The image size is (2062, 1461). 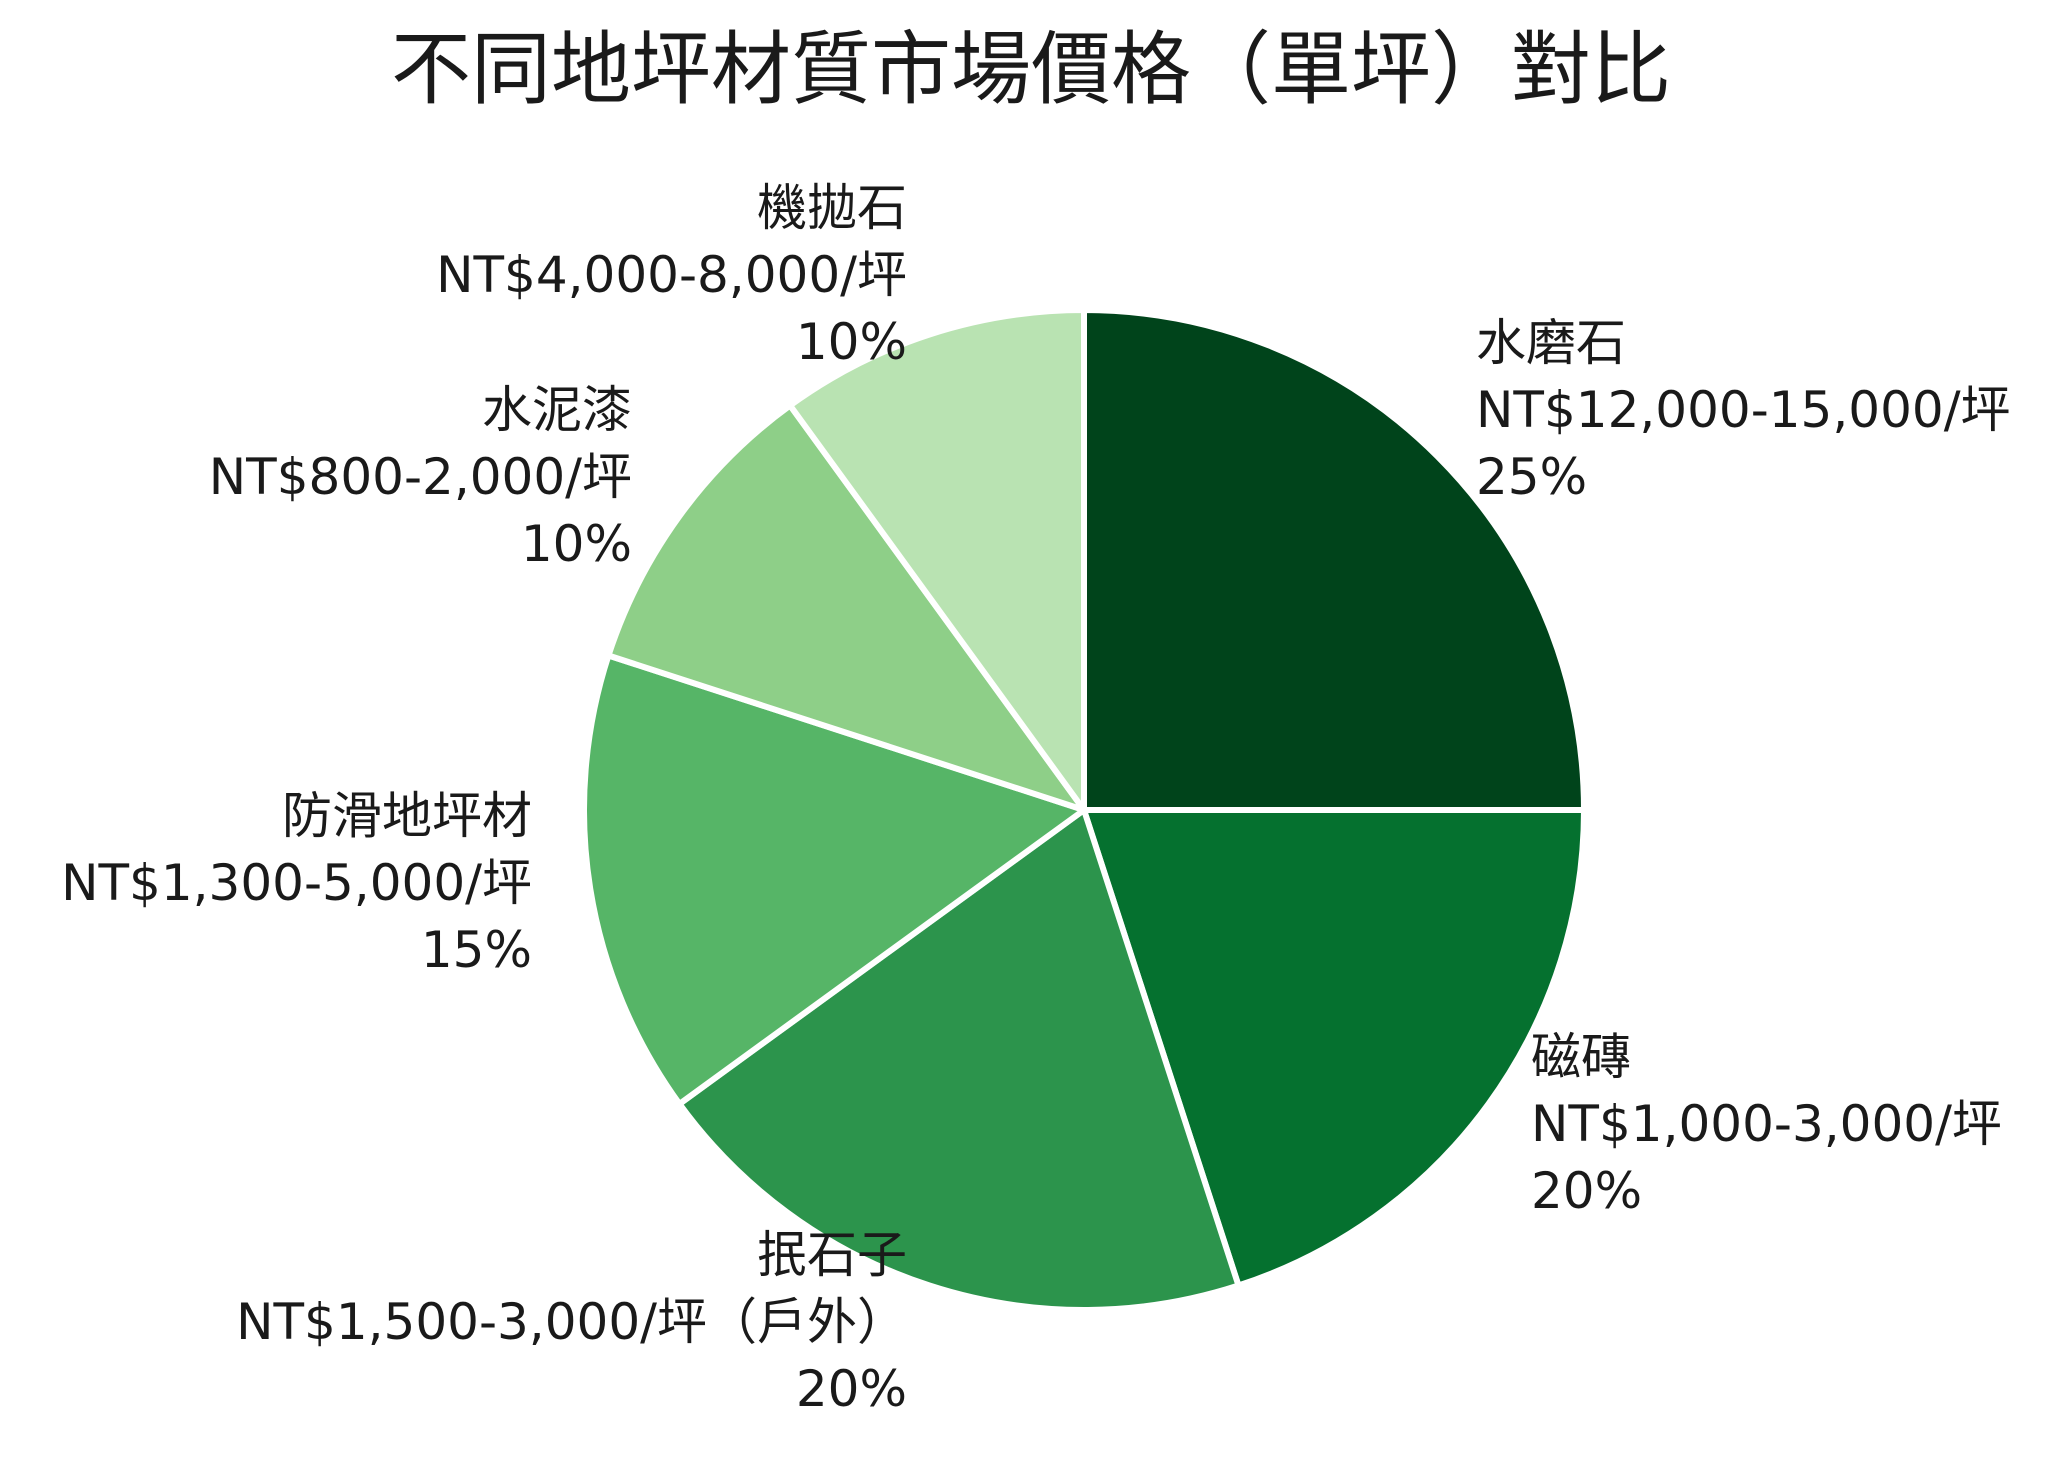 What do you see at coordinates (576, 544) in the screenshot?
I see `label-cement-paint-percent: 10%` at bounding box center [576, 544].